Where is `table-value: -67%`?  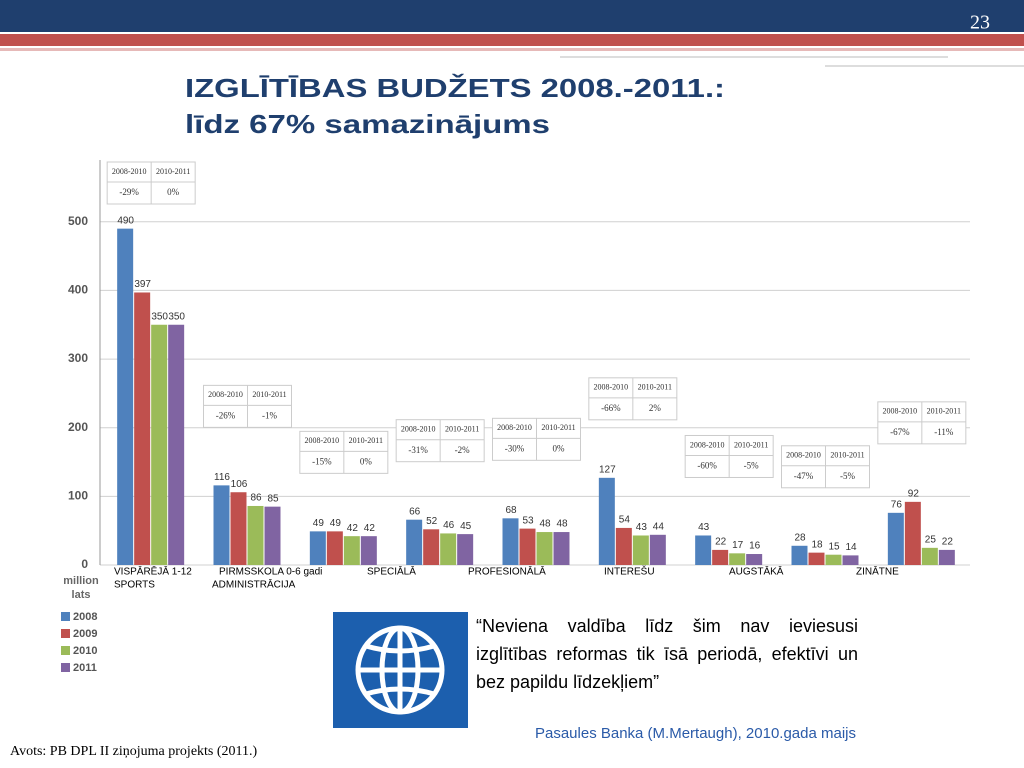 table-value: -67% is located at coordinates (900, 432).